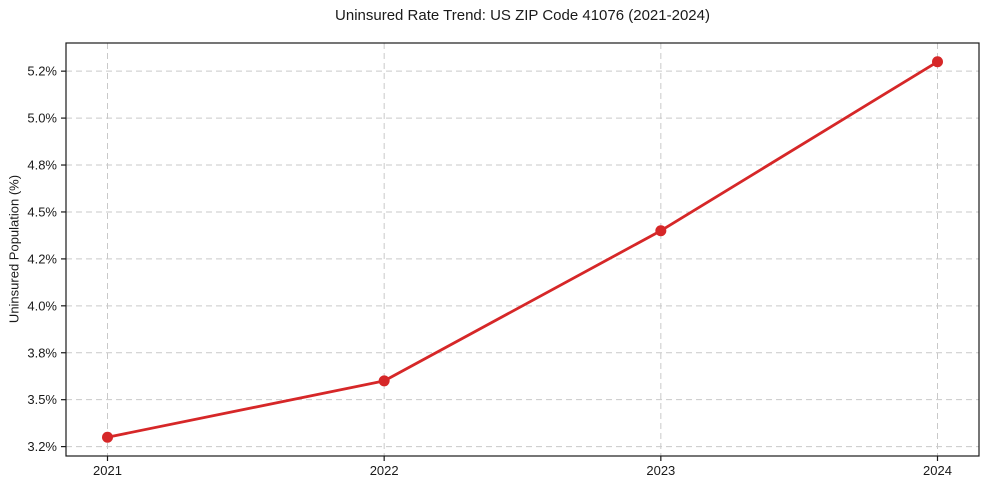 This screenshot has height=490, width=989. I want to click on y-tick-label: 4.5%, so click(42, 211).